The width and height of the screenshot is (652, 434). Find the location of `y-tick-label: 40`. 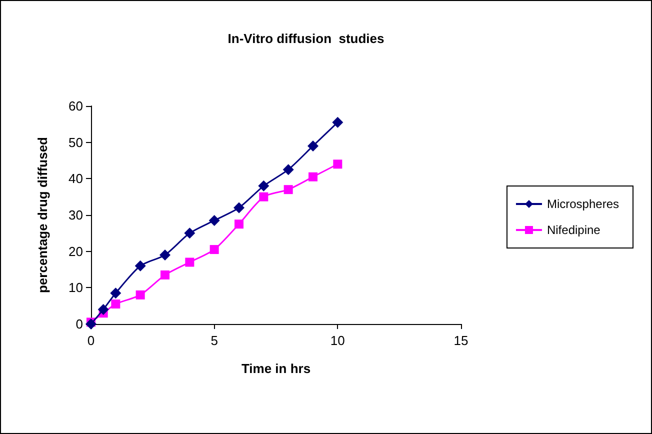

y-tick-label: 40 is located at coordinates (75, 178).